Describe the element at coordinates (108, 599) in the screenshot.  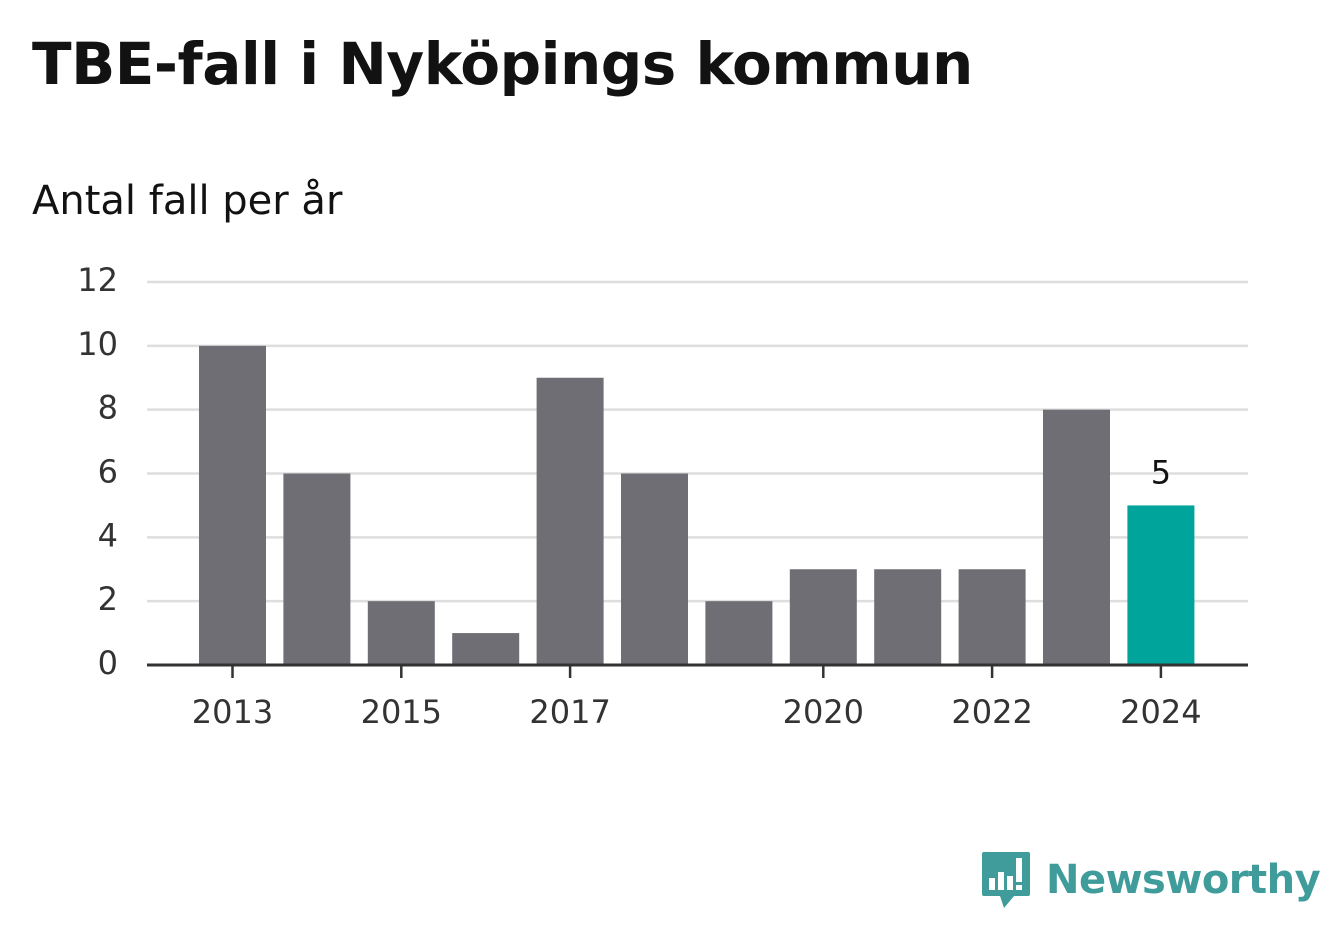
I see `y-tick-label: 2` at that location.